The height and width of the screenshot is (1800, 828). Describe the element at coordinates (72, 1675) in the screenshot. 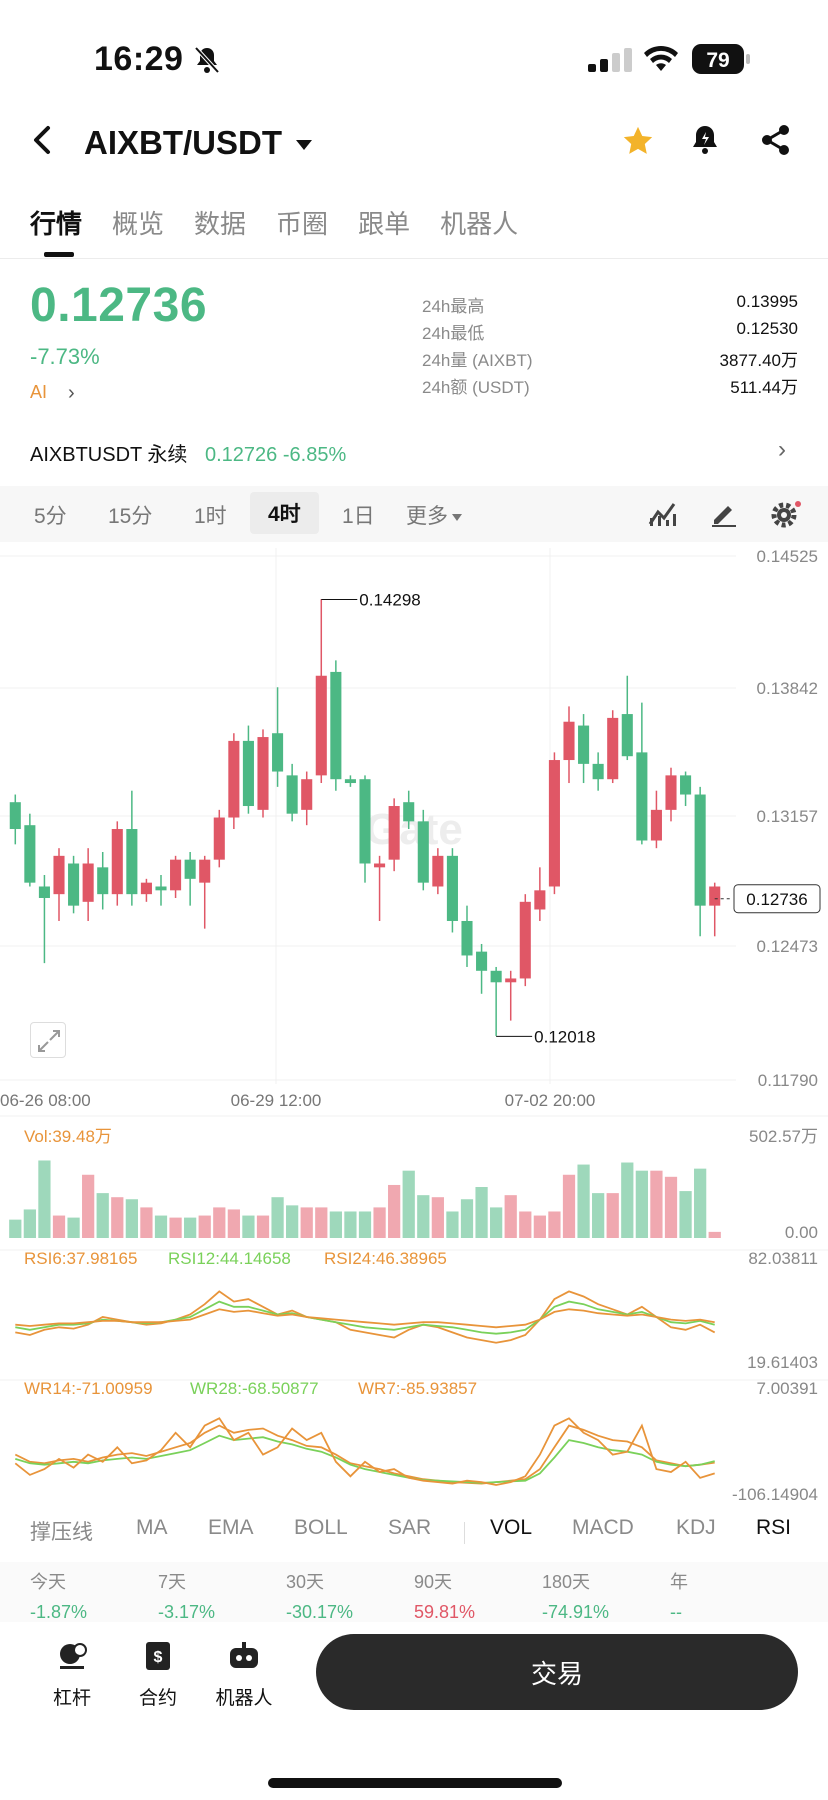

I see `lever-button: 杠杆` at that location.